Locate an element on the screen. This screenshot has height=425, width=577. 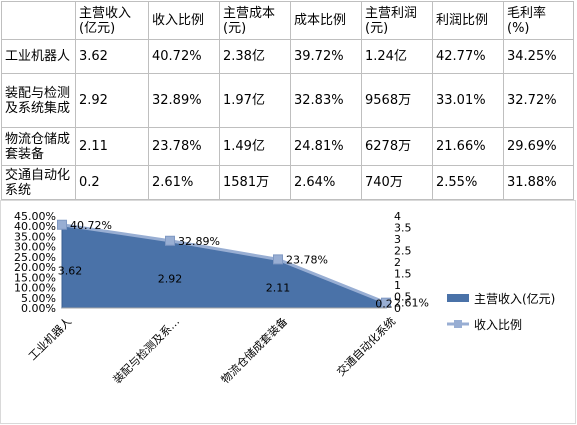
table-cell: 0.2 is located at coordinates (112, 182).